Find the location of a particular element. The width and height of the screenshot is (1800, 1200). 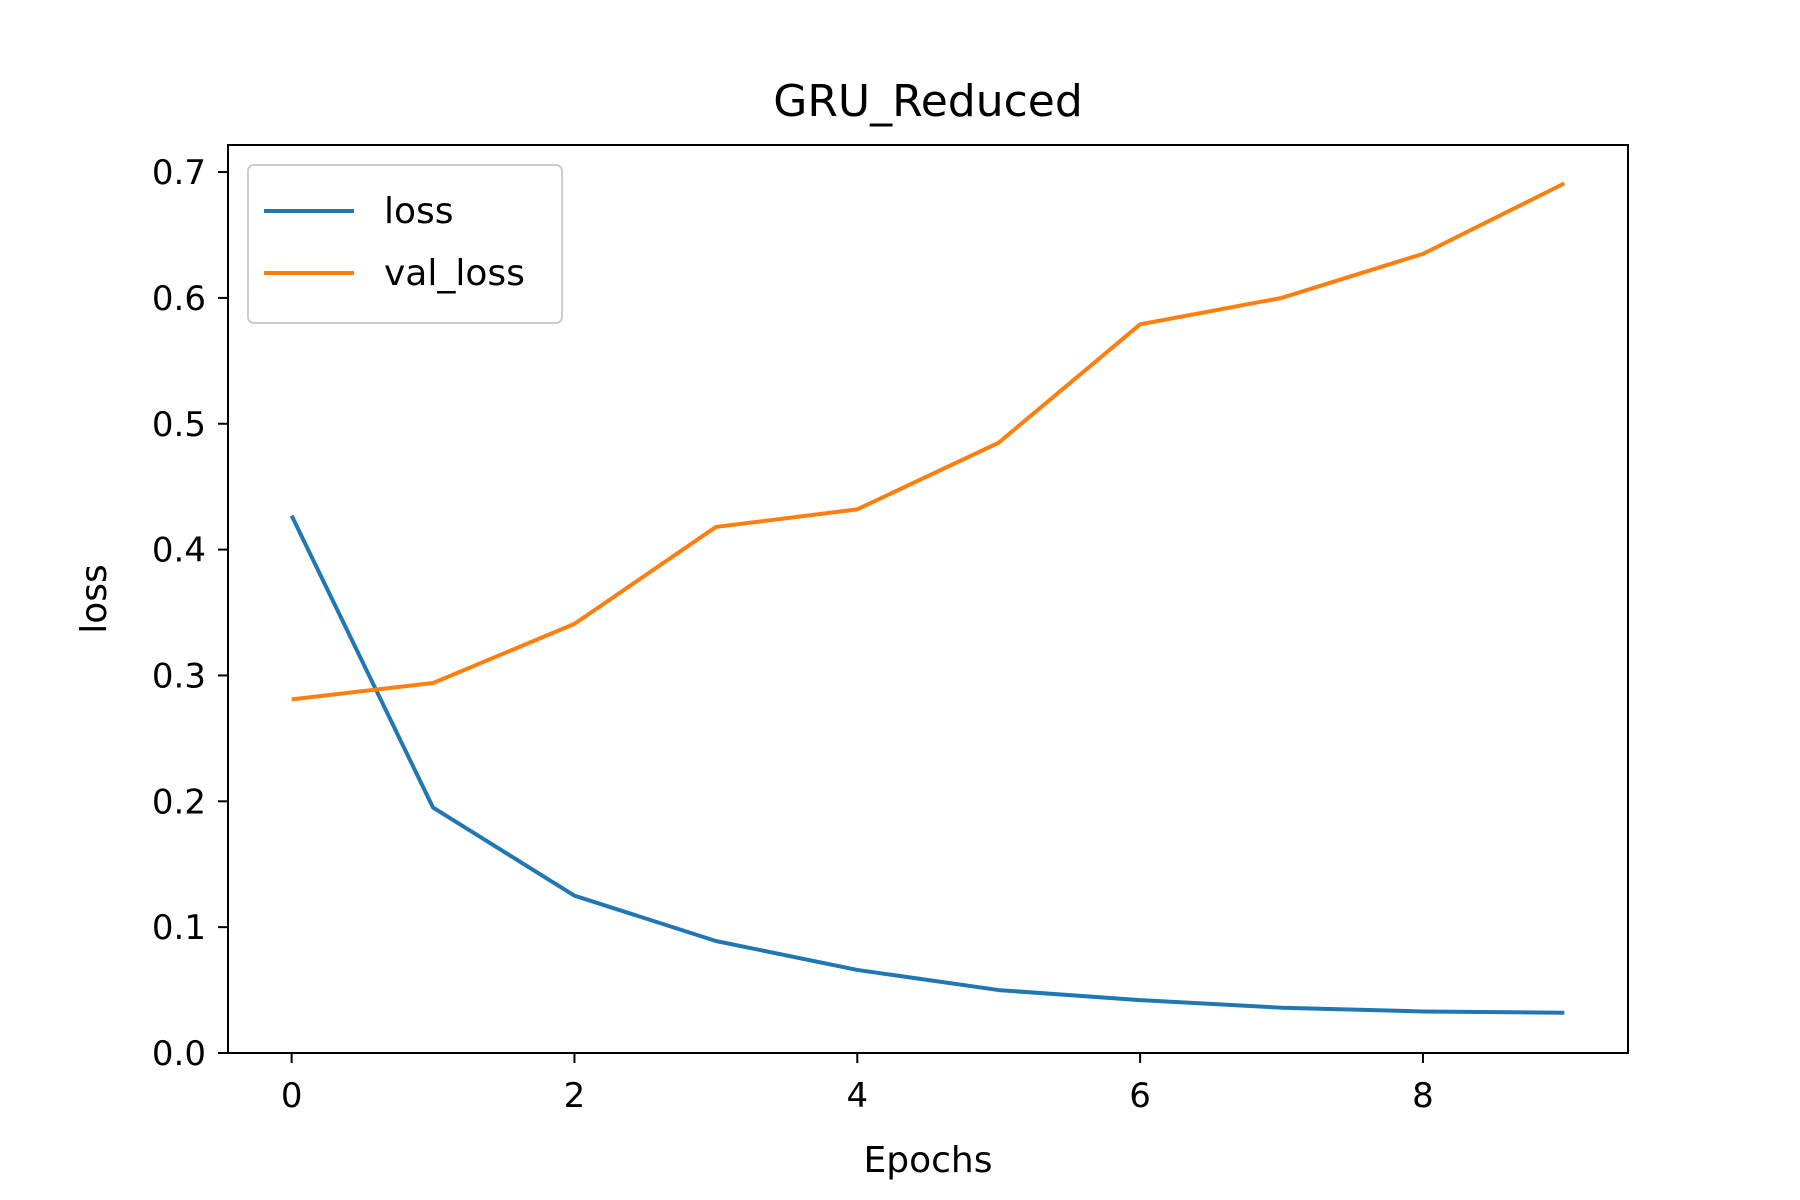

chart-title: GRU_Reduced is located at coordinates (928, 101).